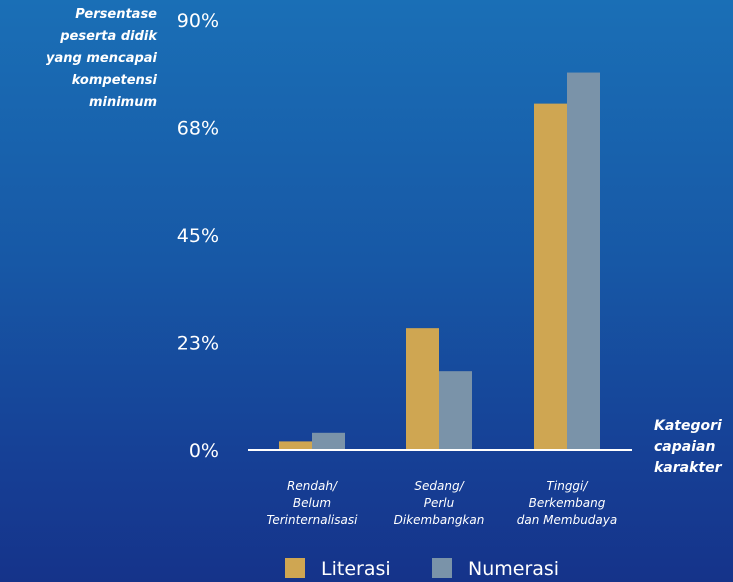 The image size is (733, 582). I want to click on y-tick-label: 0%, so click(204, 451).